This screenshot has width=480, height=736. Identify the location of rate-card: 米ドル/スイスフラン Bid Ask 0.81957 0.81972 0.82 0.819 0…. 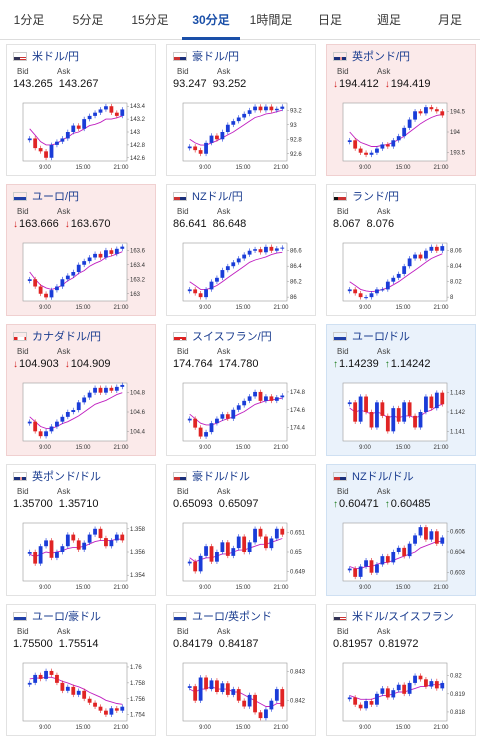
(401, 670).